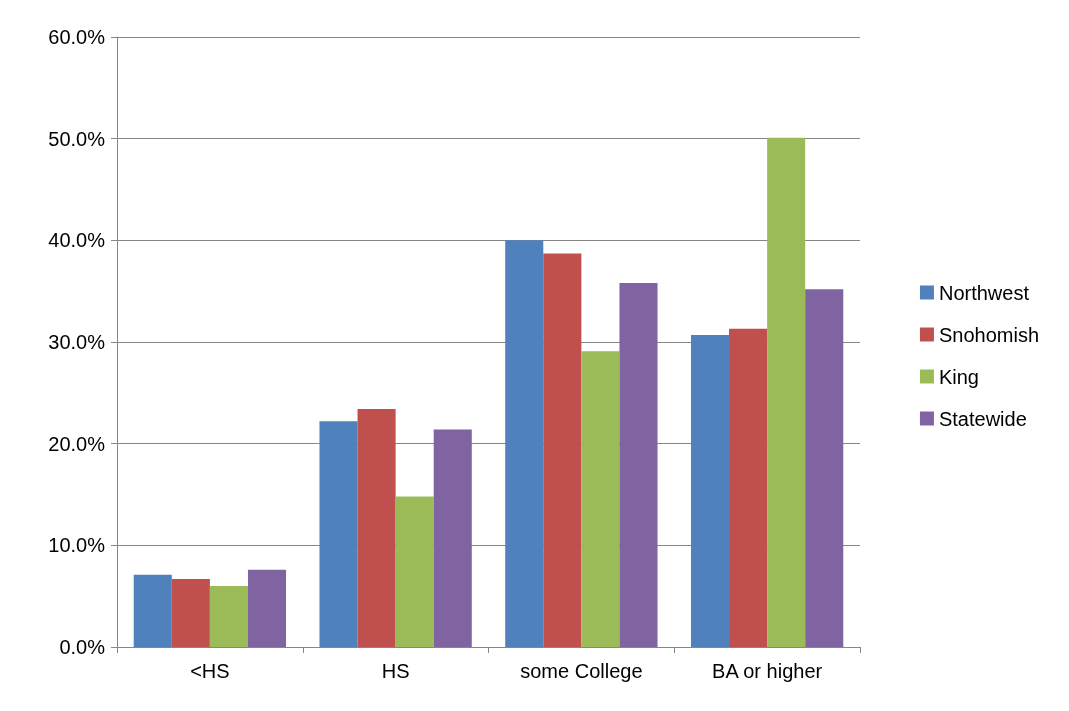 The height and width of the screenshot is (711, 1069). I want to click on y-tick-label: 50.0%, so click(77, 138).